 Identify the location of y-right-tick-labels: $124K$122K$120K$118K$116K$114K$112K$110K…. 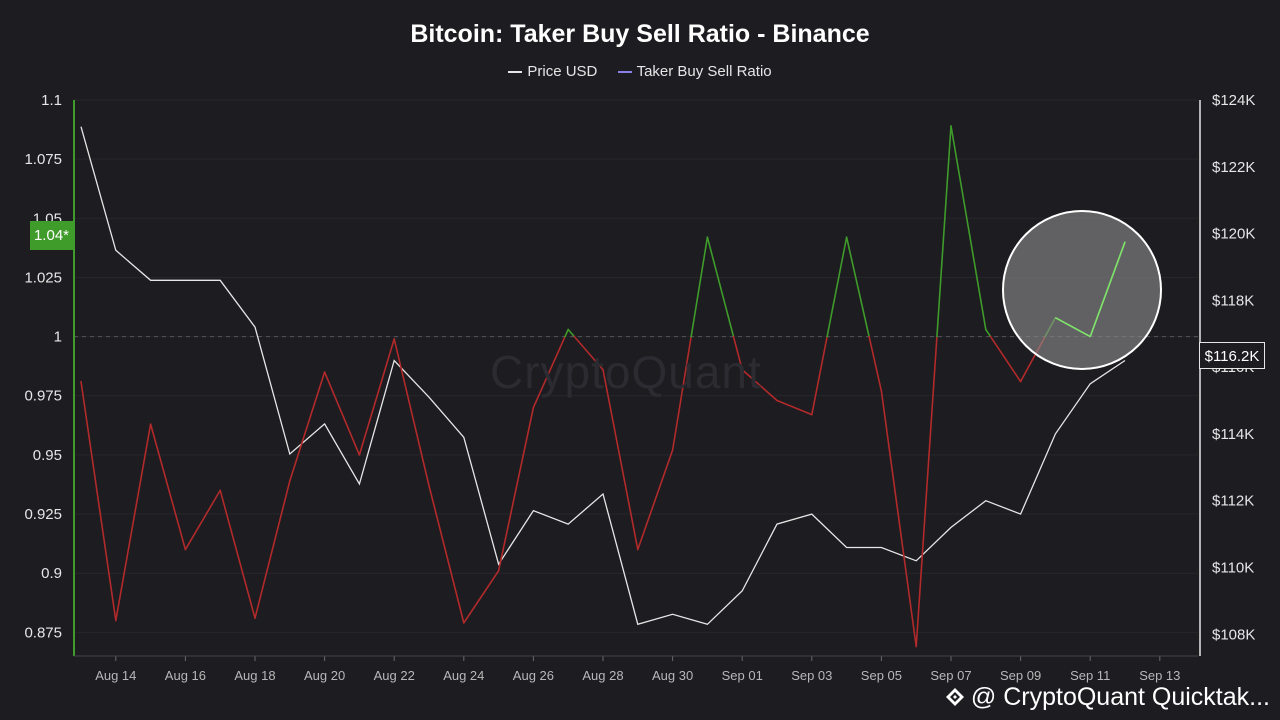
(1233, 367).